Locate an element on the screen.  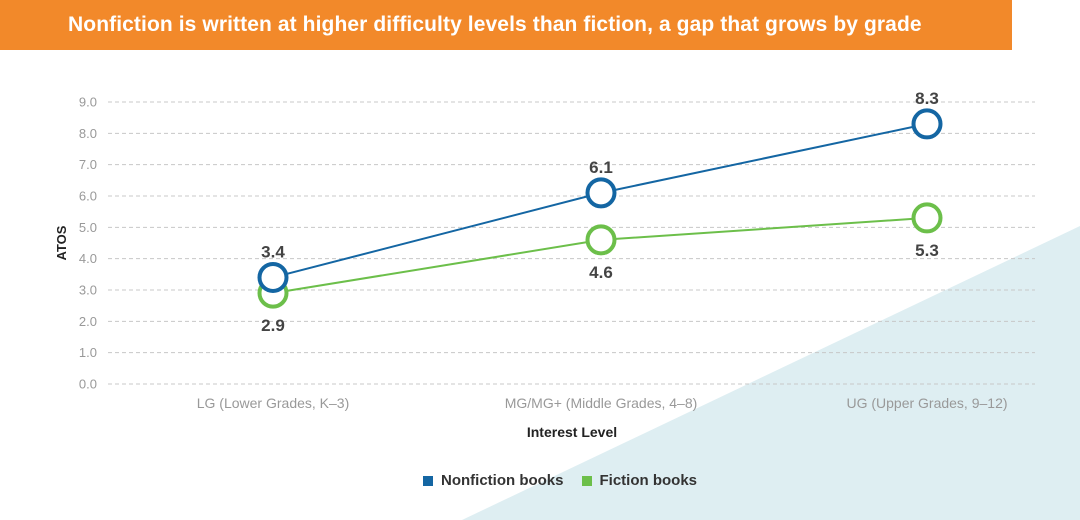
nonfiction-data-label: 3.4 is located at coordinates (273, 251).